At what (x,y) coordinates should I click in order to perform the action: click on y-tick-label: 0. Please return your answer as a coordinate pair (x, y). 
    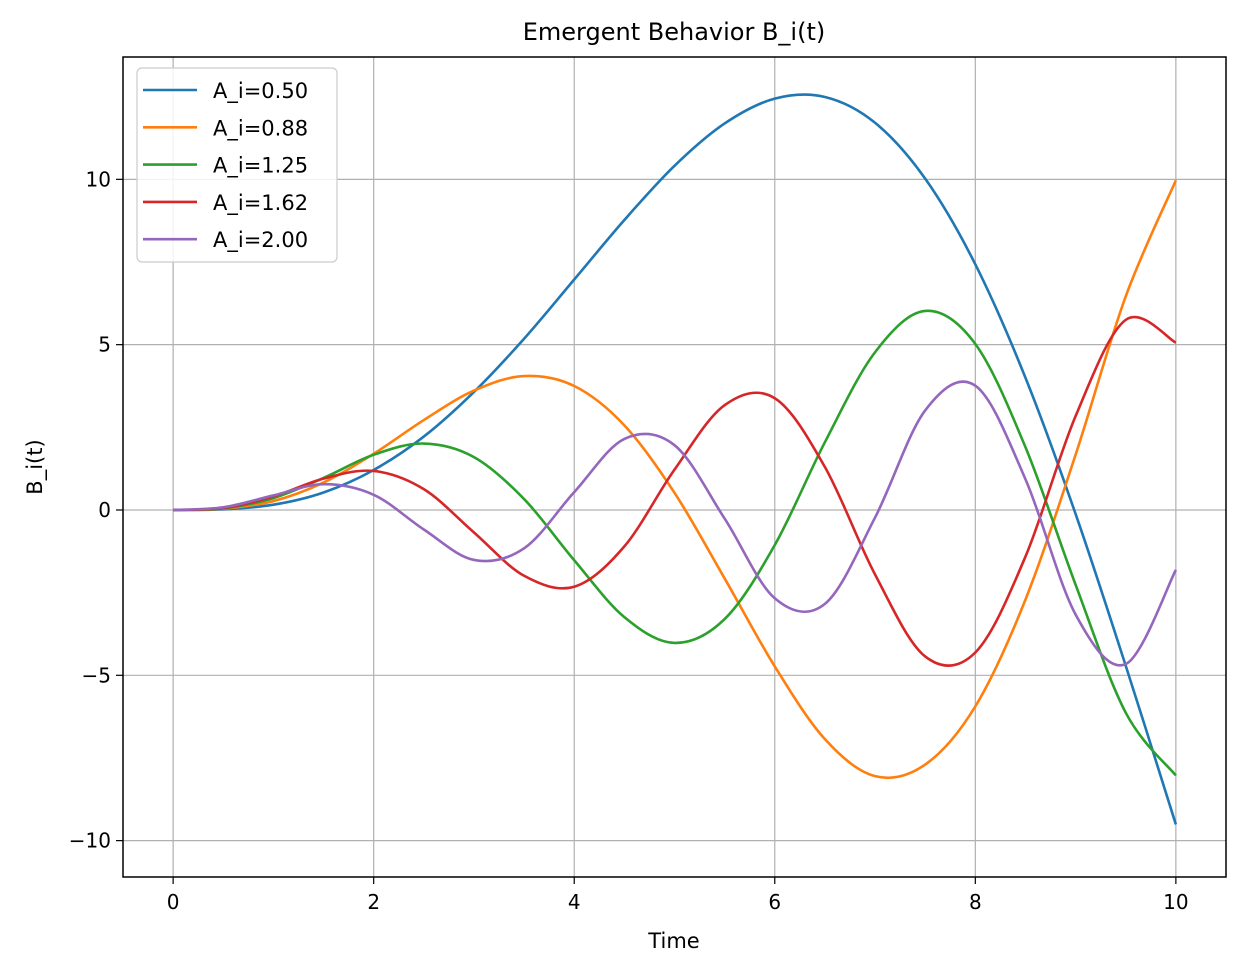
    Looking at the image, I should click on (104, 510).